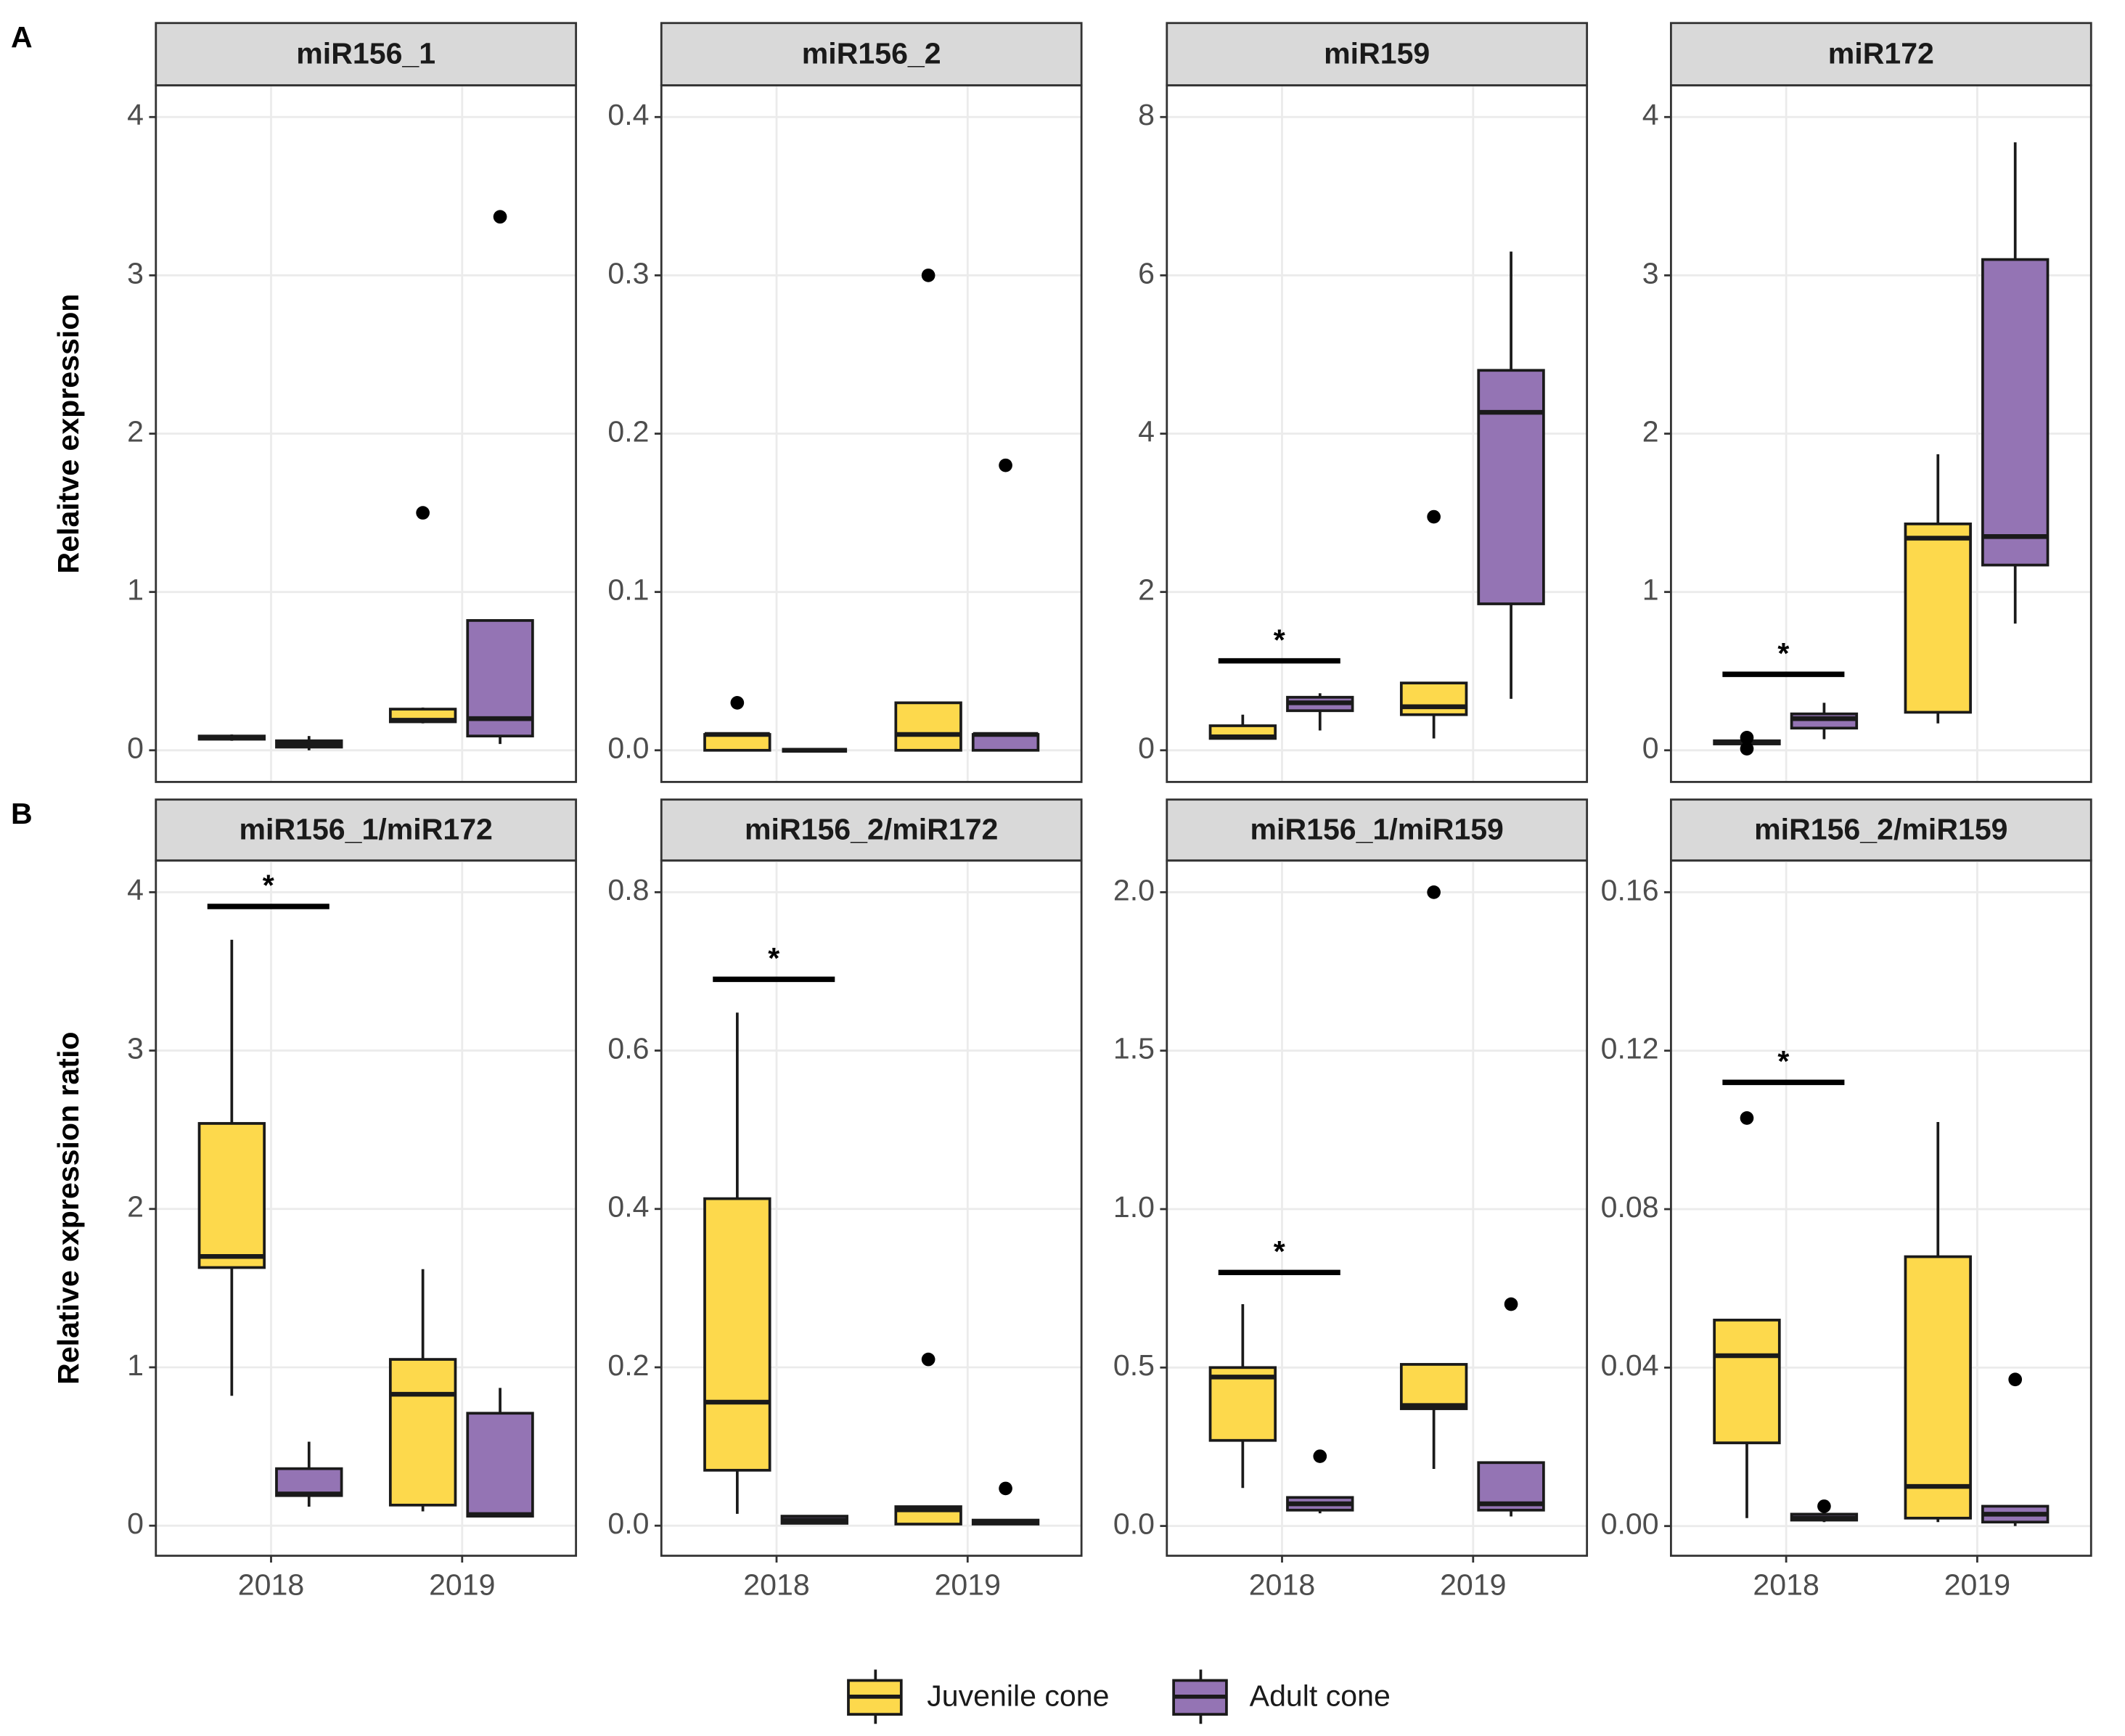 The width and height of the screenshot is (2125, 1736). Describe the element at coordinates (1630, 1524) in the screenshot. I see `y-tick-label: 0.00` at that location.